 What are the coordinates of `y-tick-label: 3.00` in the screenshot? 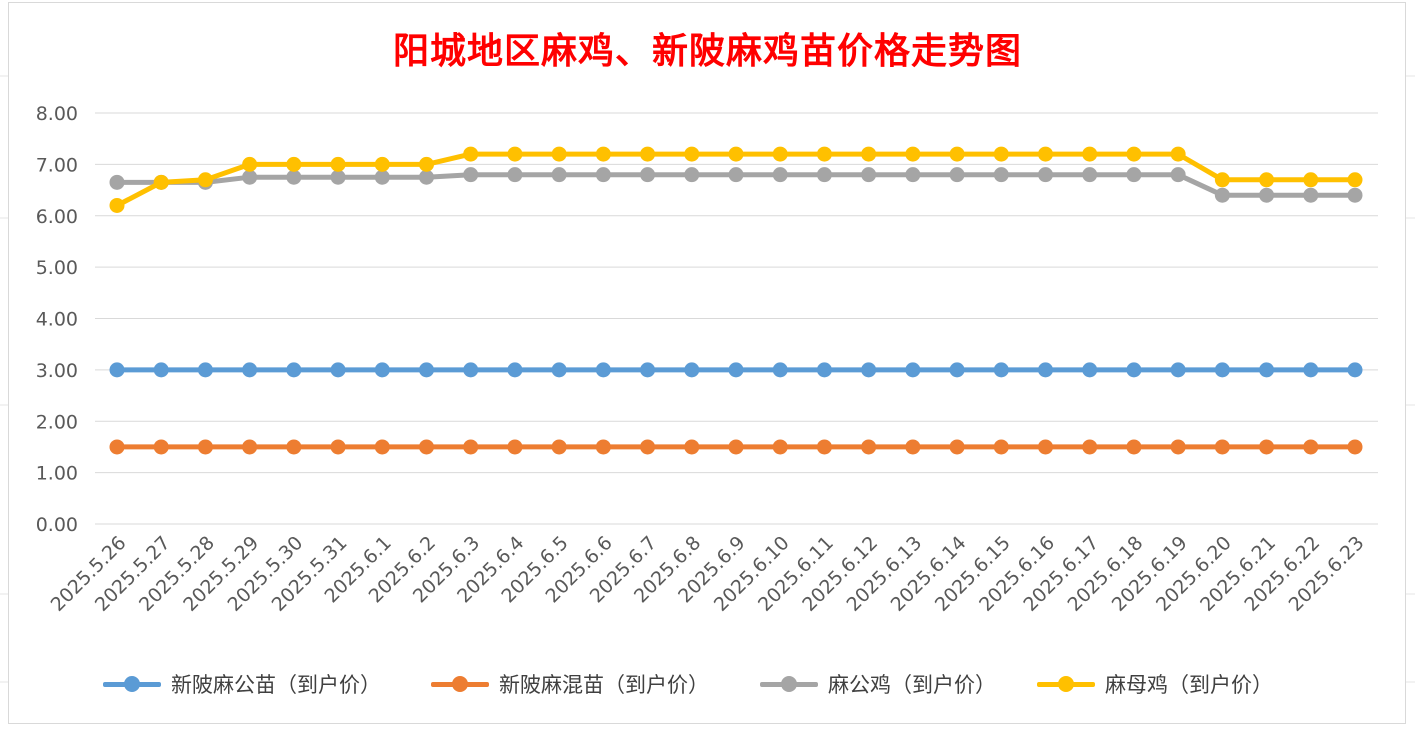 It's located at (57, 371).